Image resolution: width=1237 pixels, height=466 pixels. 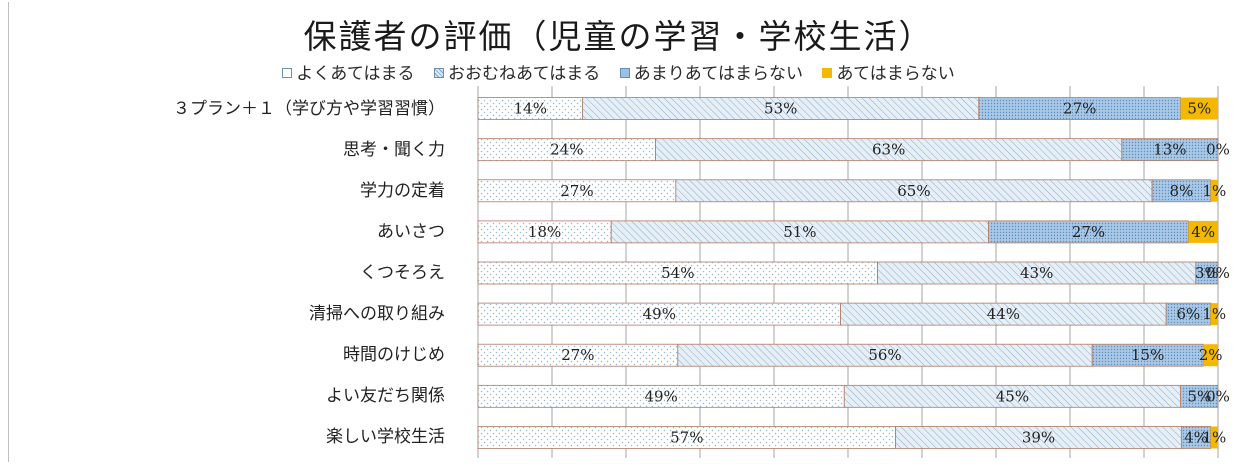 What do you see at coordinates (1218, 273) in the screenshot?
I see `data-label-row5-series4: 0%` at bounding box center [1218, 273].